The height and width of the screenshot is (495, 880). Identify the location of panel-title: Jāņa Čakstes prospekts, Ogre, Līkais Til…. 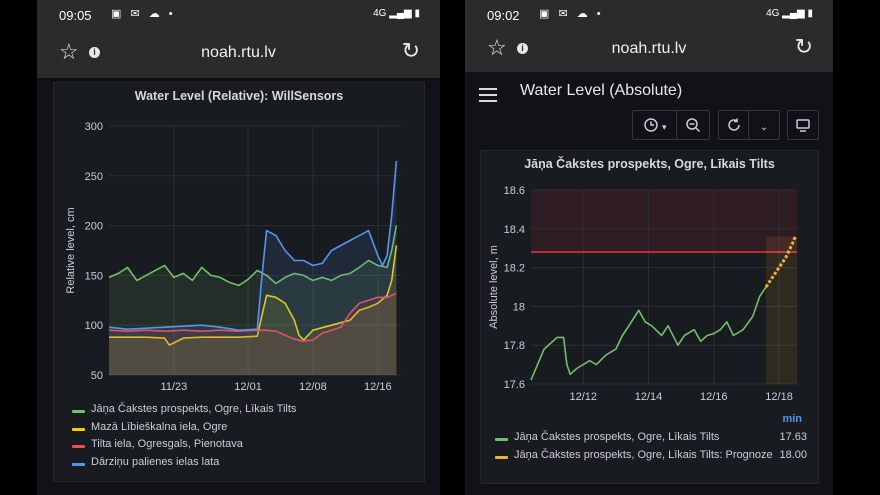
(649, 164).